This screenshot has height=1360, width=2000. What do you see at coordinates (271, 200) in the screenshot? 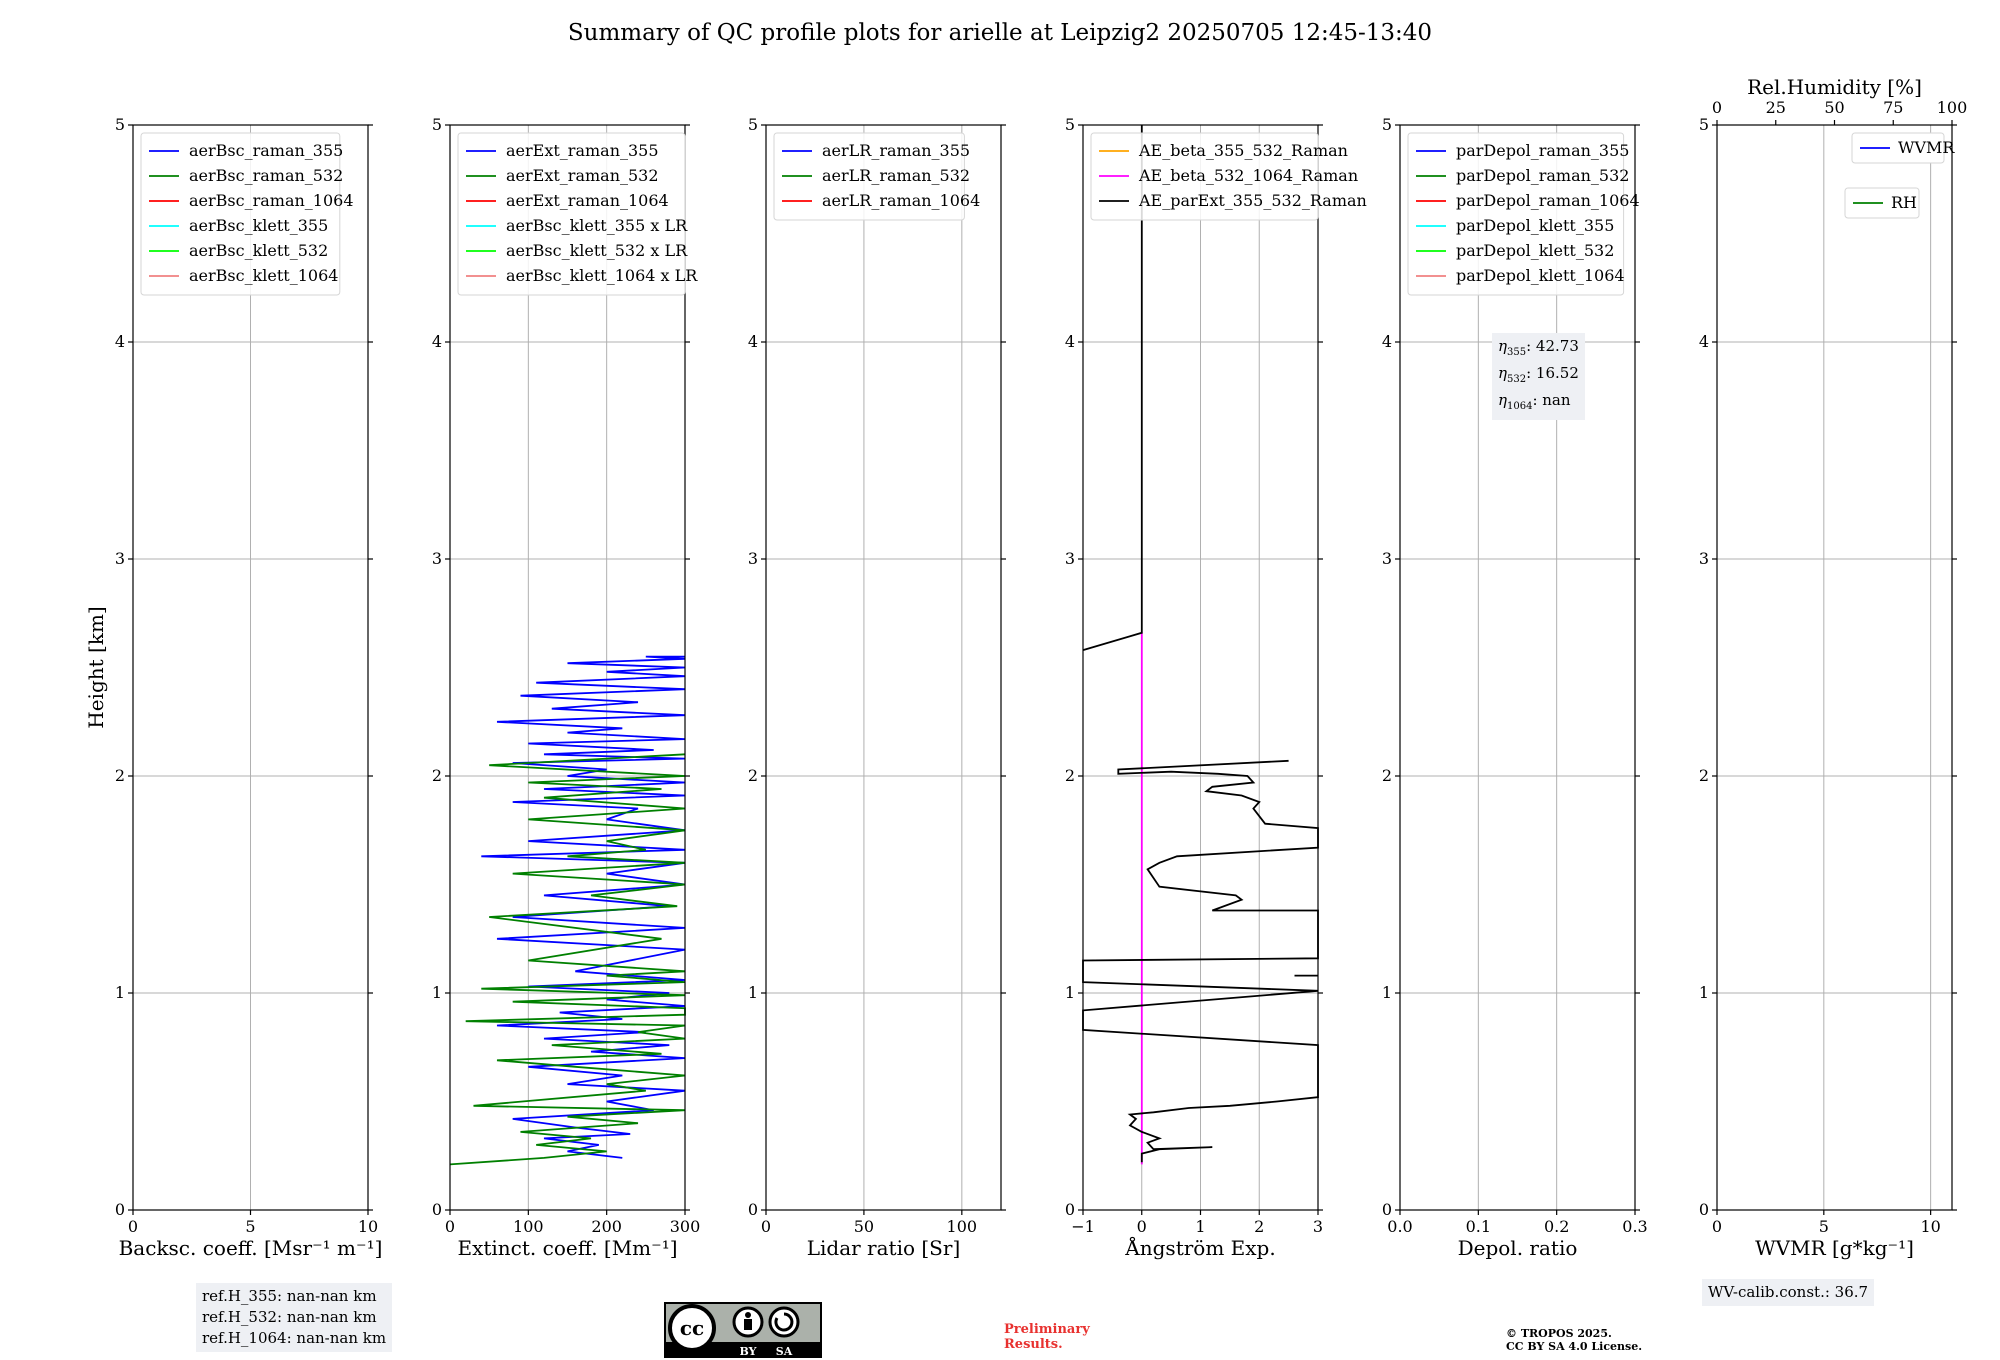
I see `legend-label: aerBsc_raman_1064` at bounding box center [271, 200].